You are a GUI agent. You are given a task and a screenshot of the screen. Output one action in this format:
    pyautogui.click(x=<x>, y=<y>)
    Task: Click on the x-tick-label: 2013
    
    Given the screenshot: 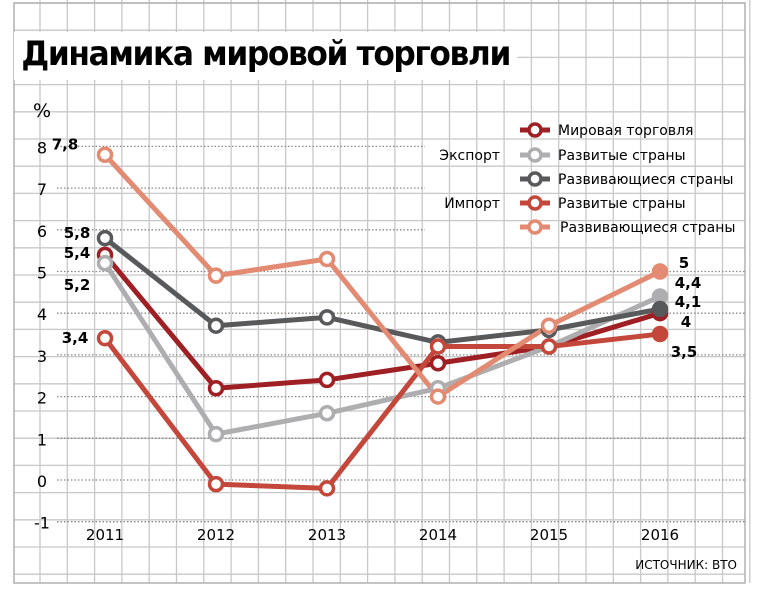 What is the action you would take?
    pyautogui.click(x=327, y=535)
    